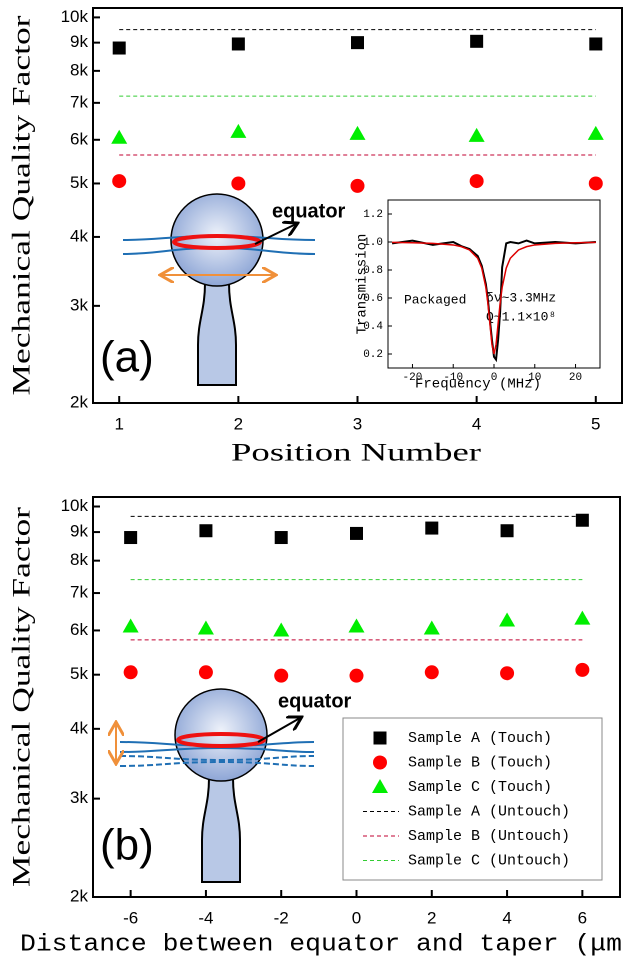 The height and width of the screenshot is (959, 627). Describe the element at coordinates (413, 378) in the screenshot. I see `x-tick-label: -20` at that location.